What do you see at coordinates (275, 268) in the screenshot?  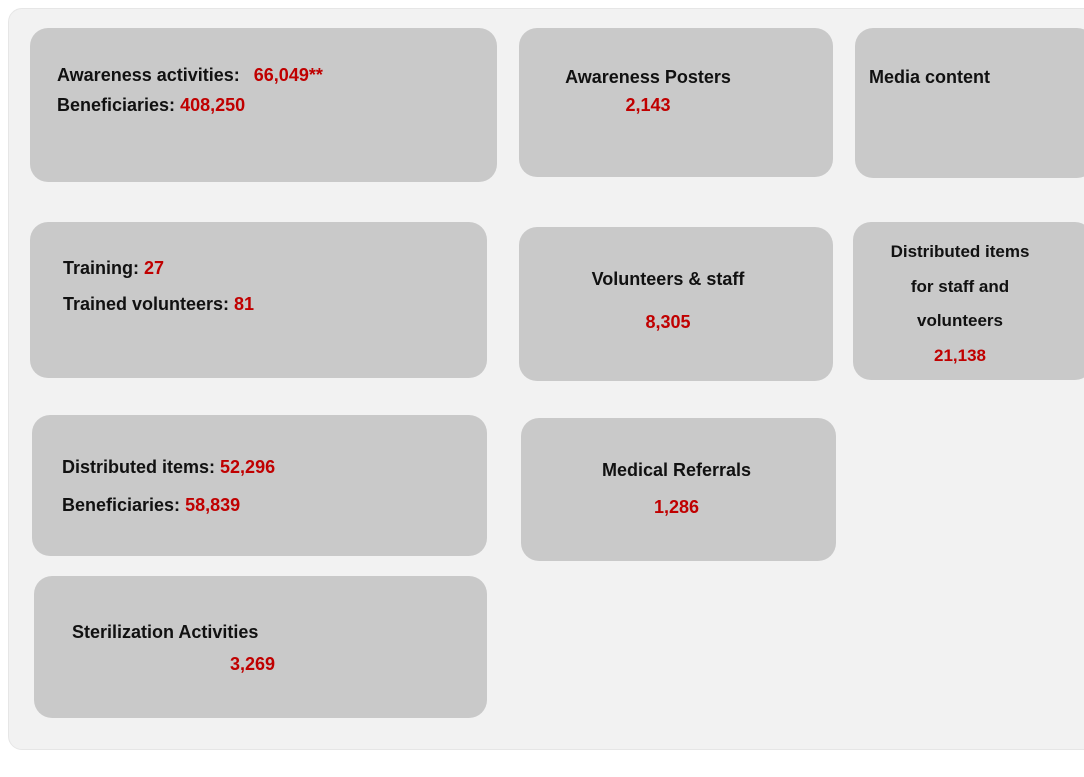 I see `stat-line: Training: 27` at bounding box center [275, 268].